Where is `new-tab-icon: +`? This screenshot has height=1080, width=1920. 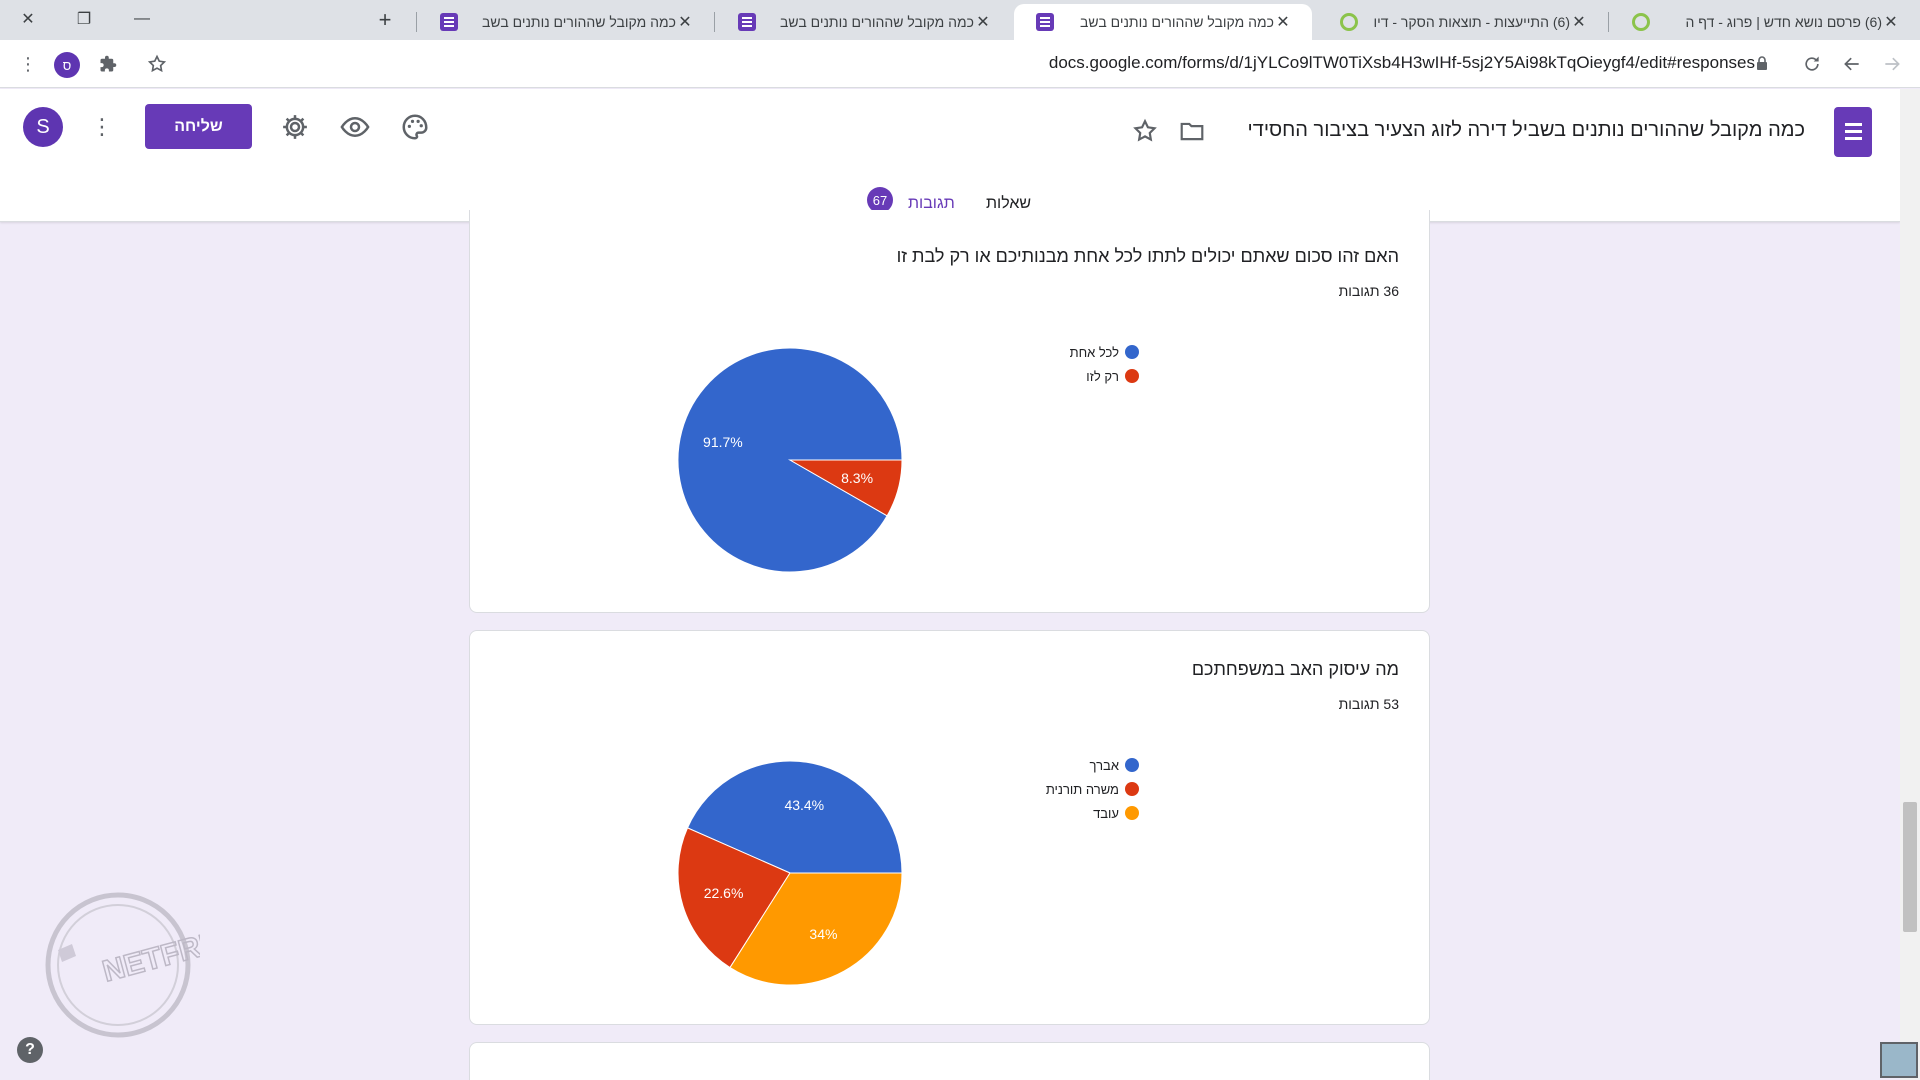
new-tab-icon: + is located at coordinates (385, 19).